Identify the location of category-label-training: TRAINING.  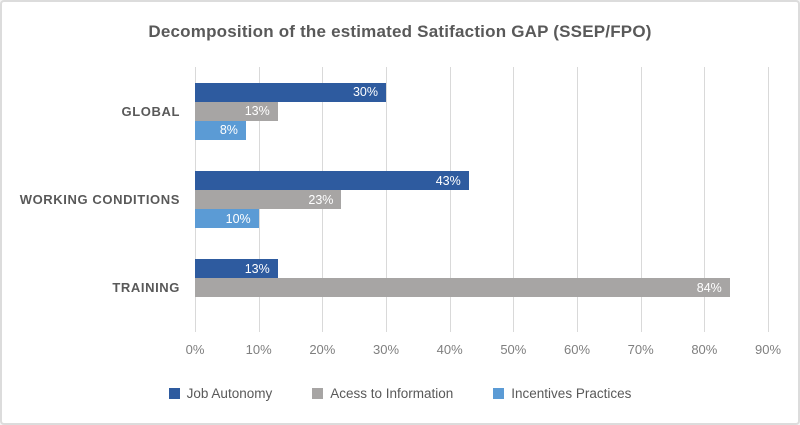
(146, 288).